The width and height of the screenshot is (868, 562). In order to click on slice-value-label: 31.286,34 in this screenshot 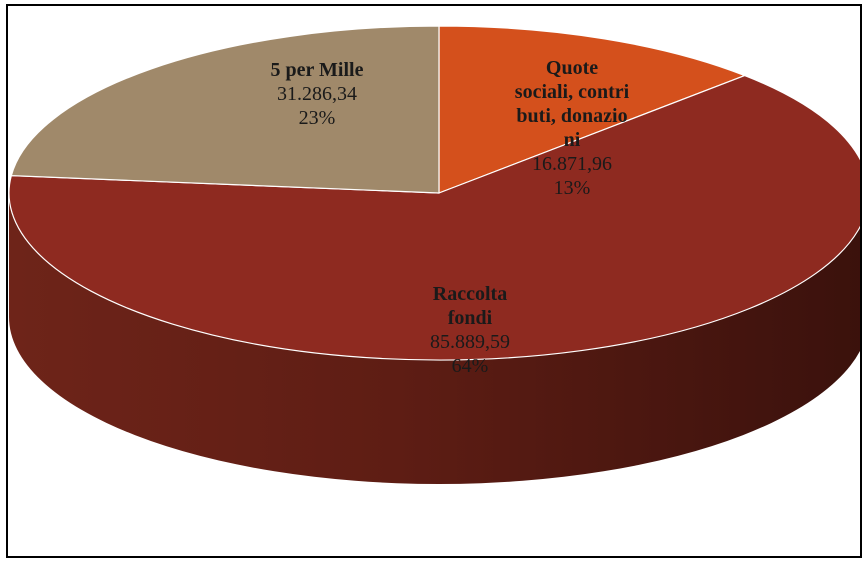, I will do `click(317, 94)`.